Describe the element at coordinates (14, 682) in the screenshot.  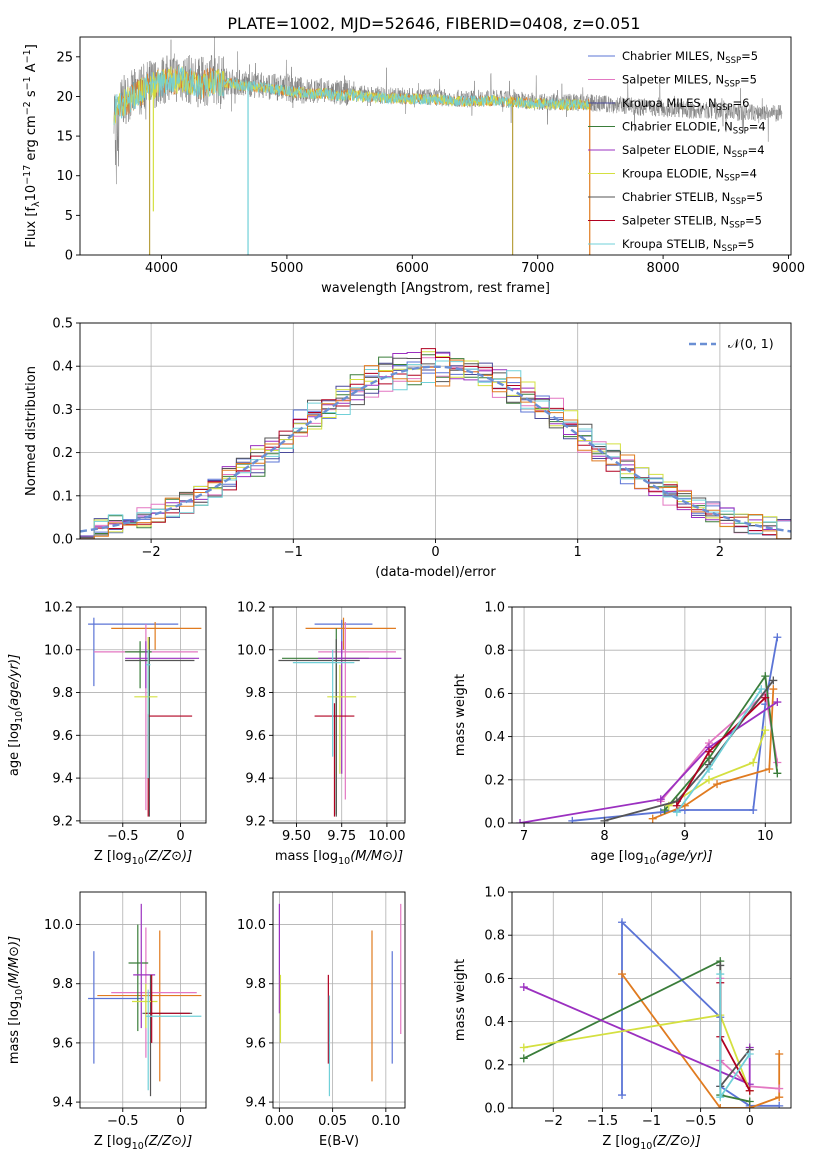
I see `label-part: (age/yr)]` at that location.